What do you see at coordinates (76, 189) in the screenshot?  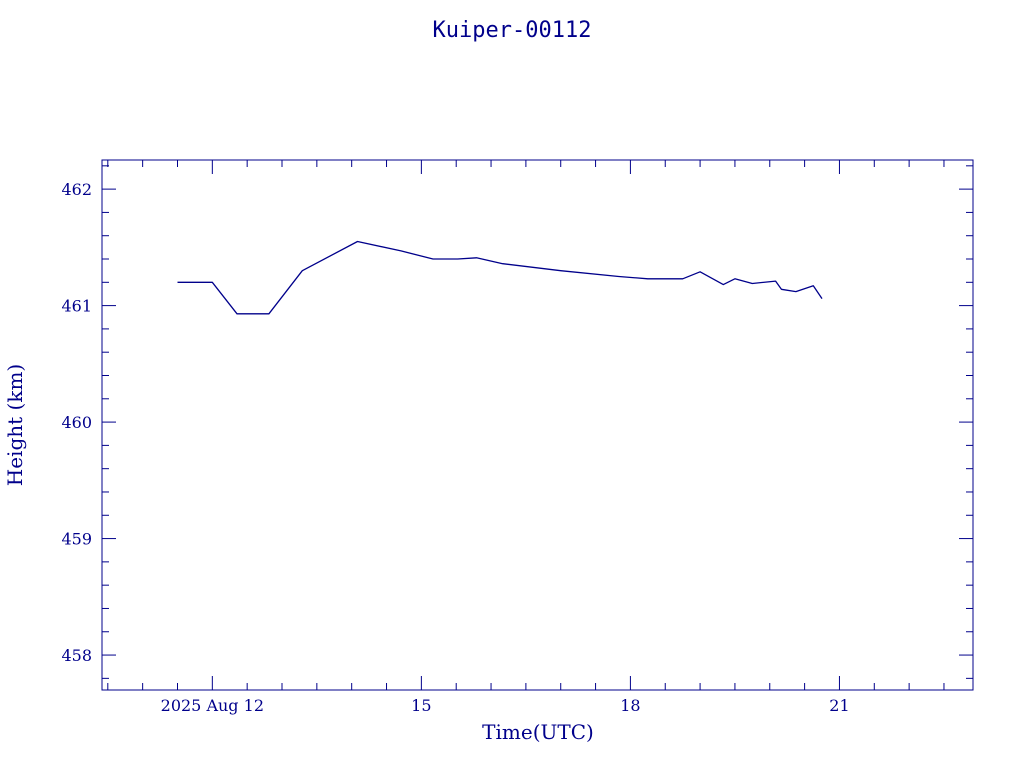 I see `y-tick-label: 462` at bounding box center [76, 189].